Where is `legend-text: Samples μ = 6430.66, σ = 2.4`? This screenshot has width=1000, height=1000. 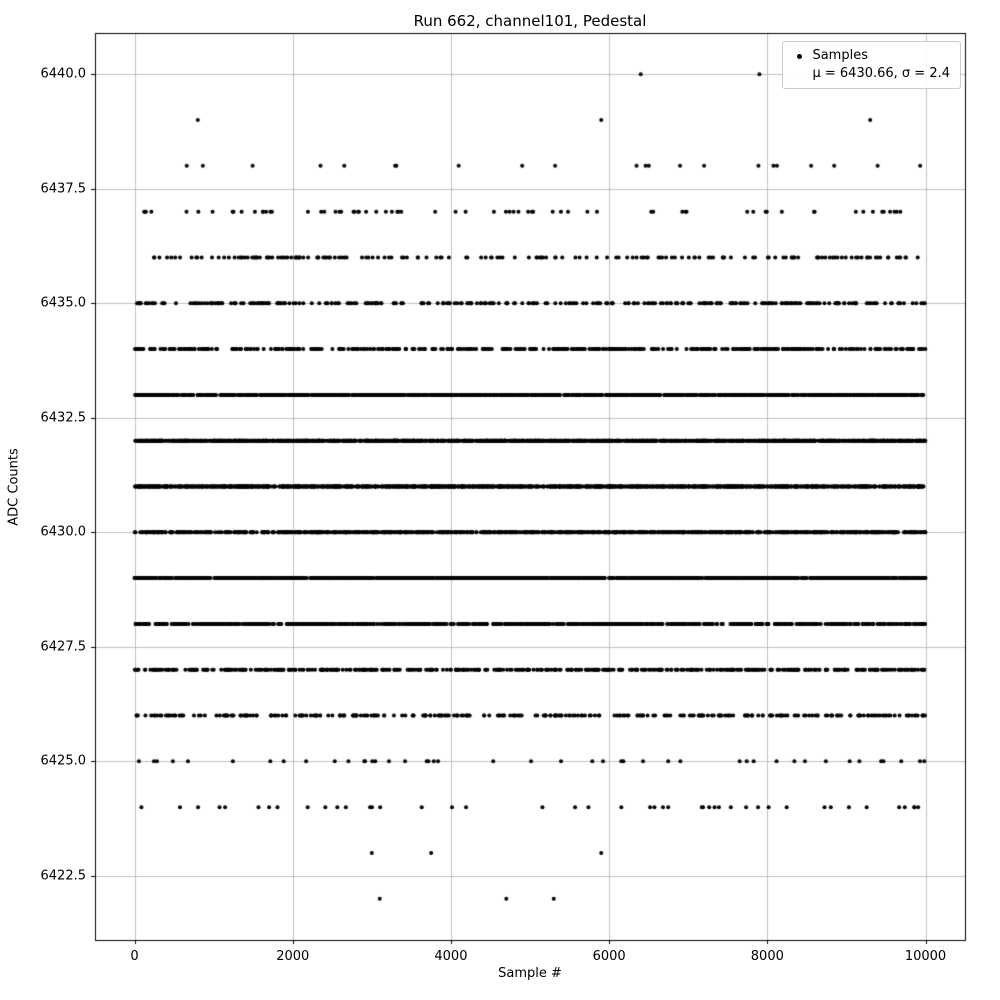 legend-text: Samples μ = 6430.66, σ = 2.4 is located at coordinates (881, 65).